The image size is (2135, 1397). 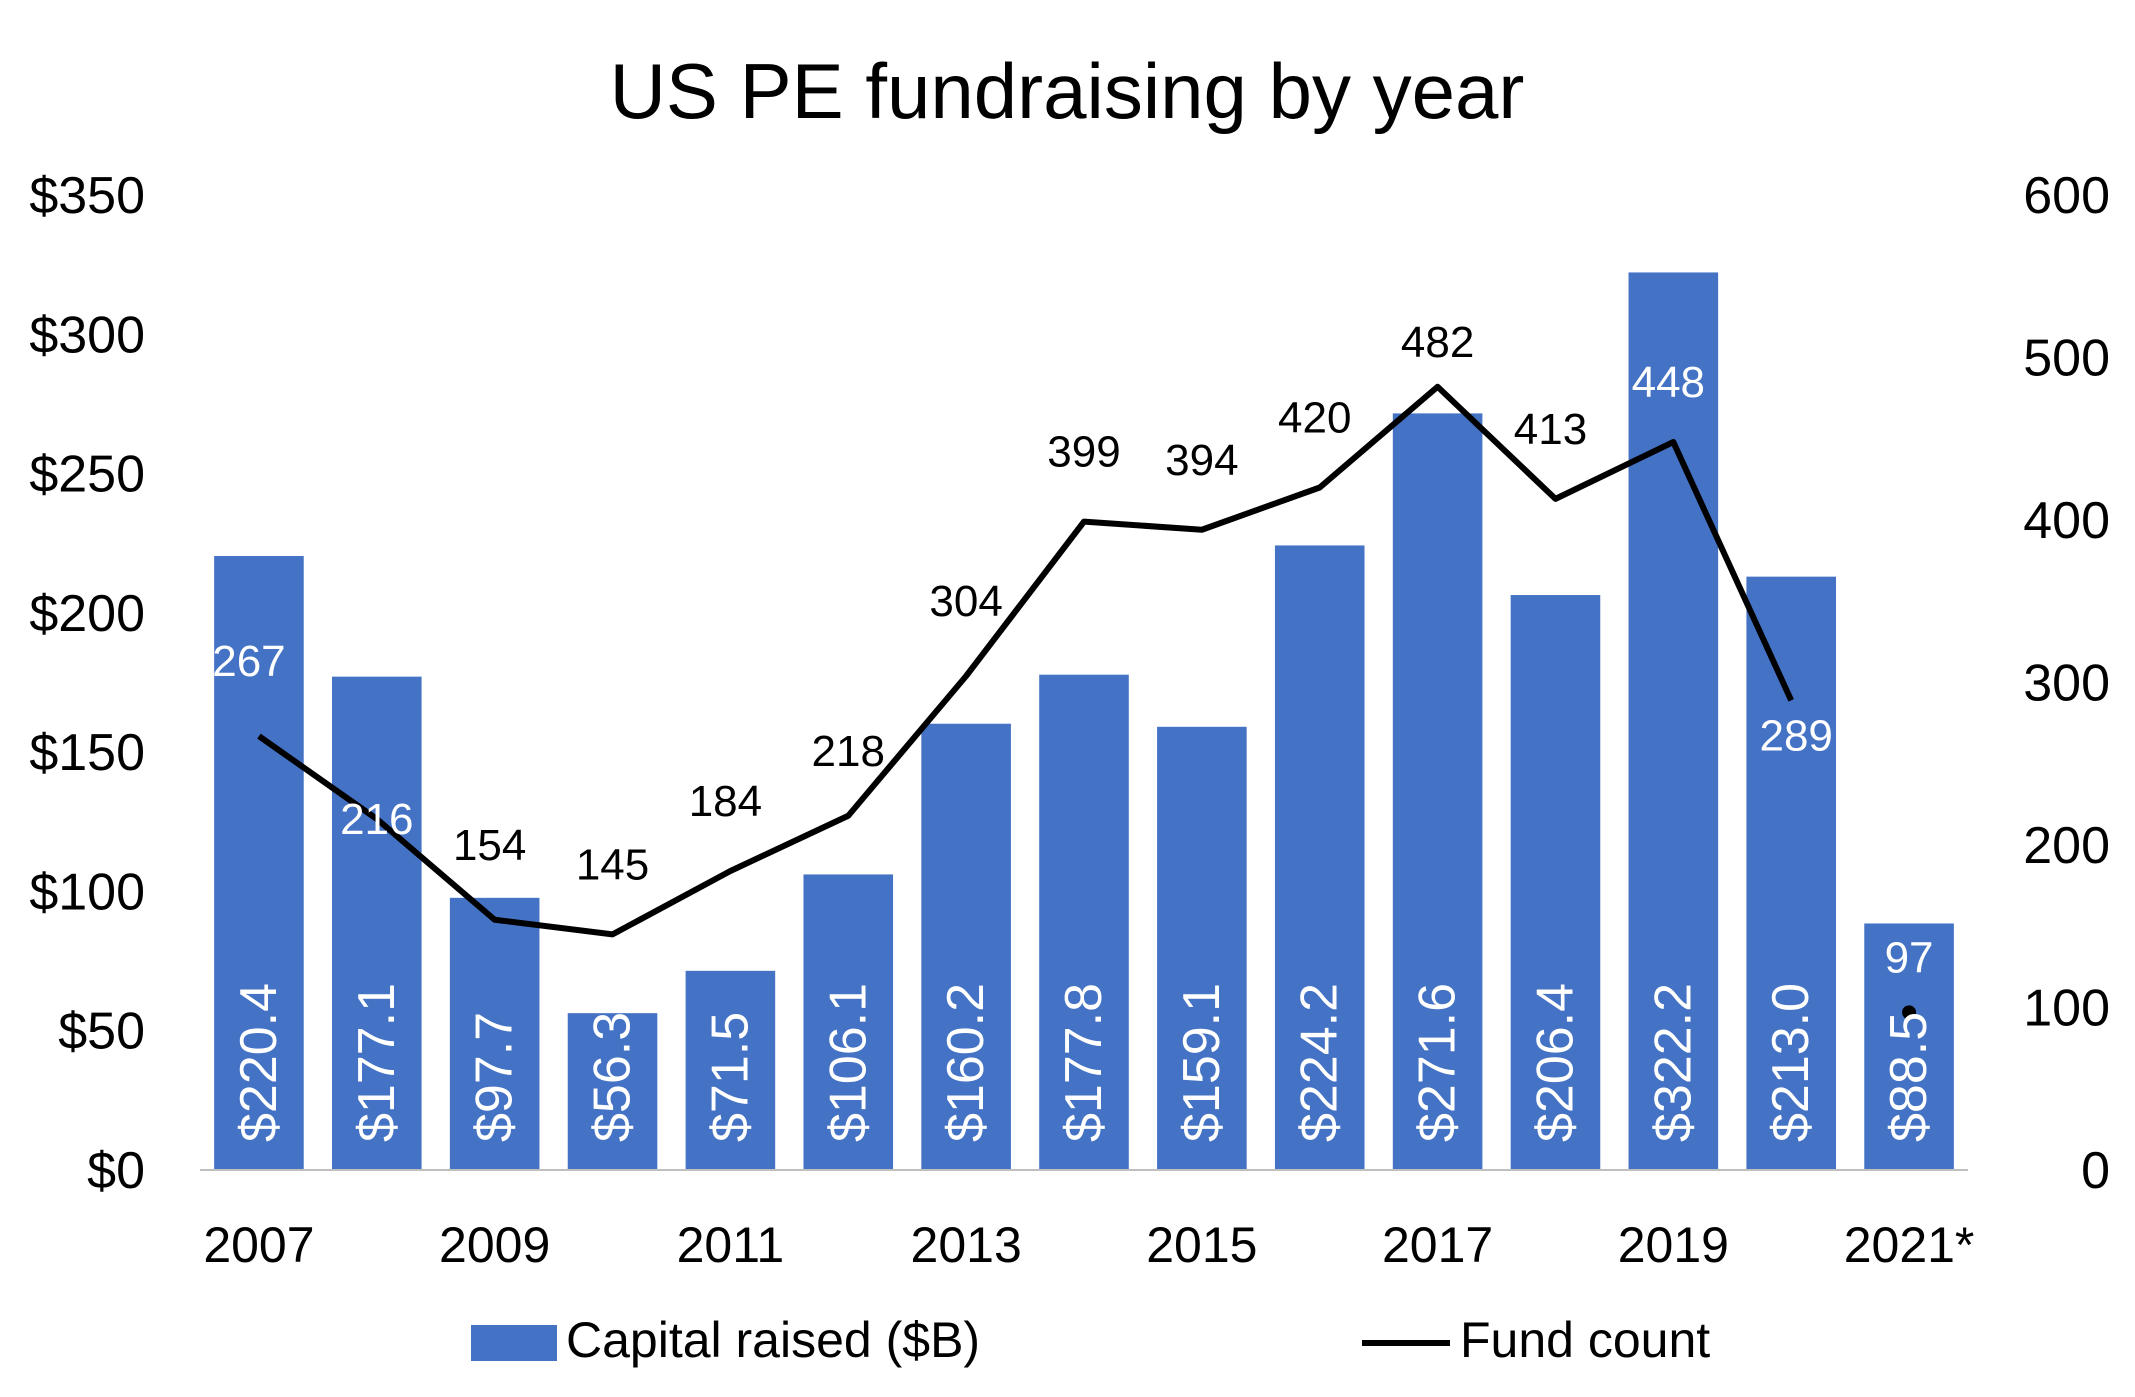 What do you see at coordinates (1083, 452) in the screenshot?
I see `line-data-label: 399` at bounding box center [1083, 452].